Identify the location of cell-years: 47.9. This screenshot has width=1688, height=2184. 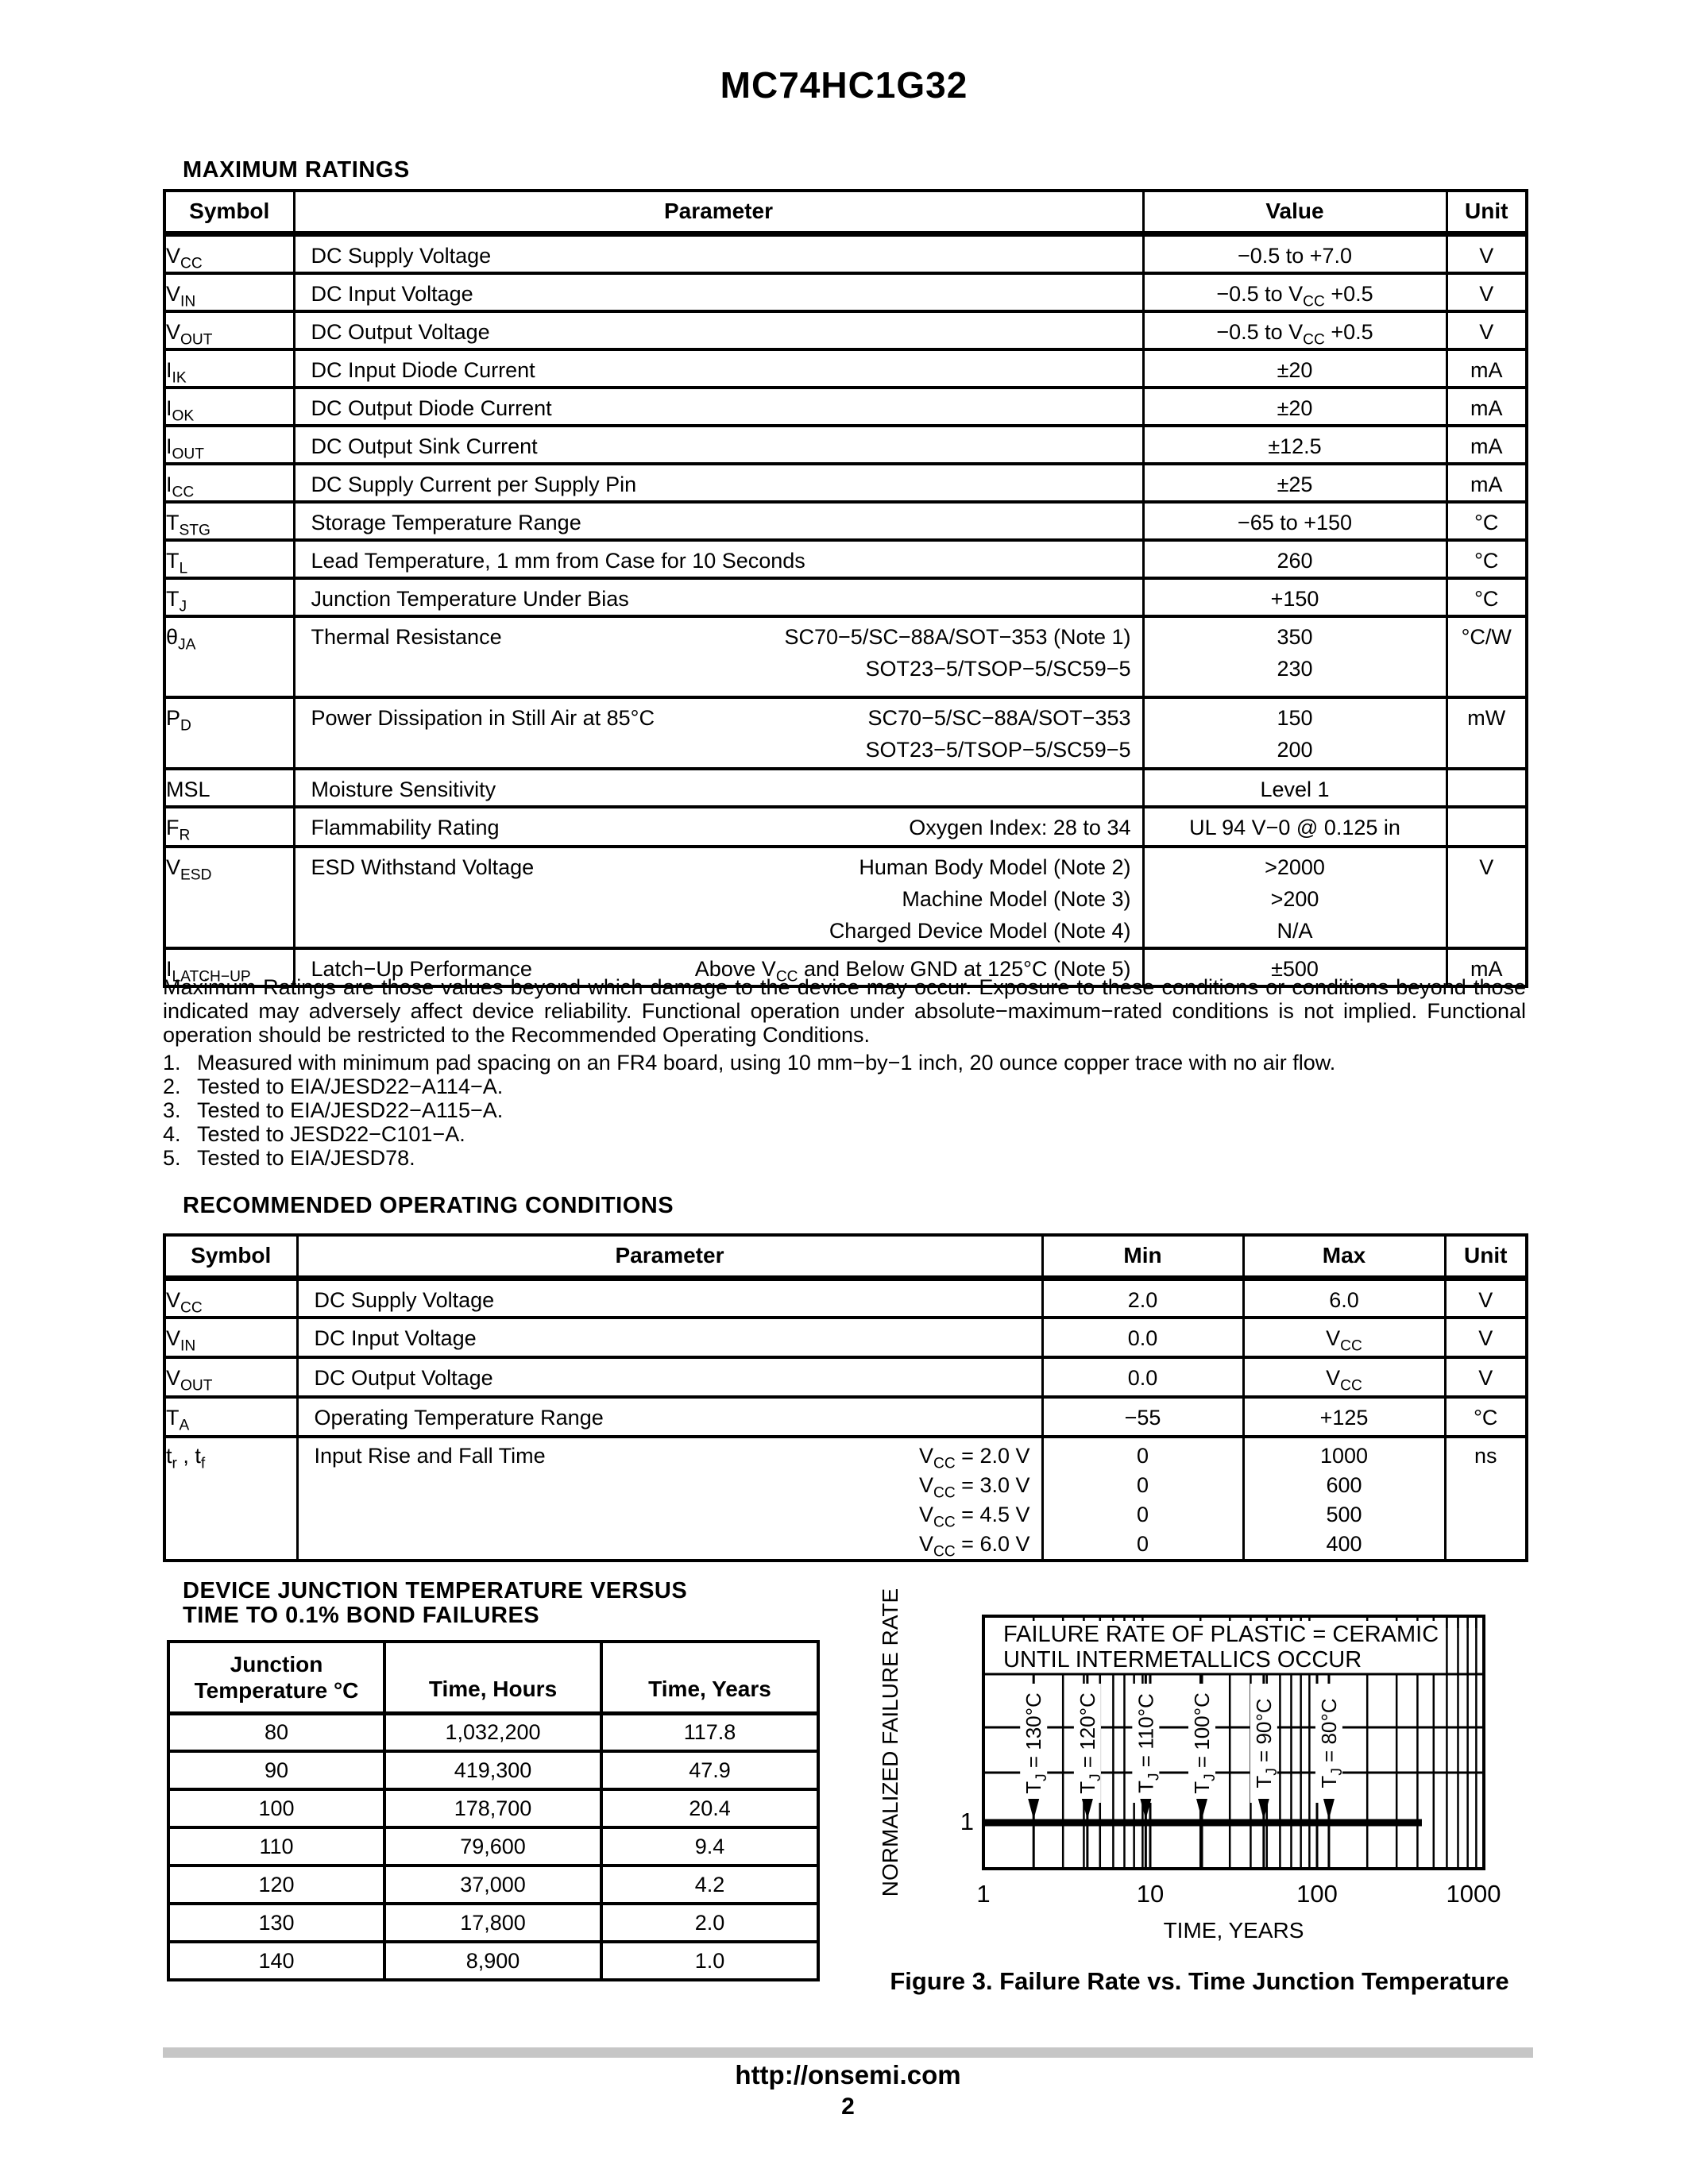
(709, 1770).